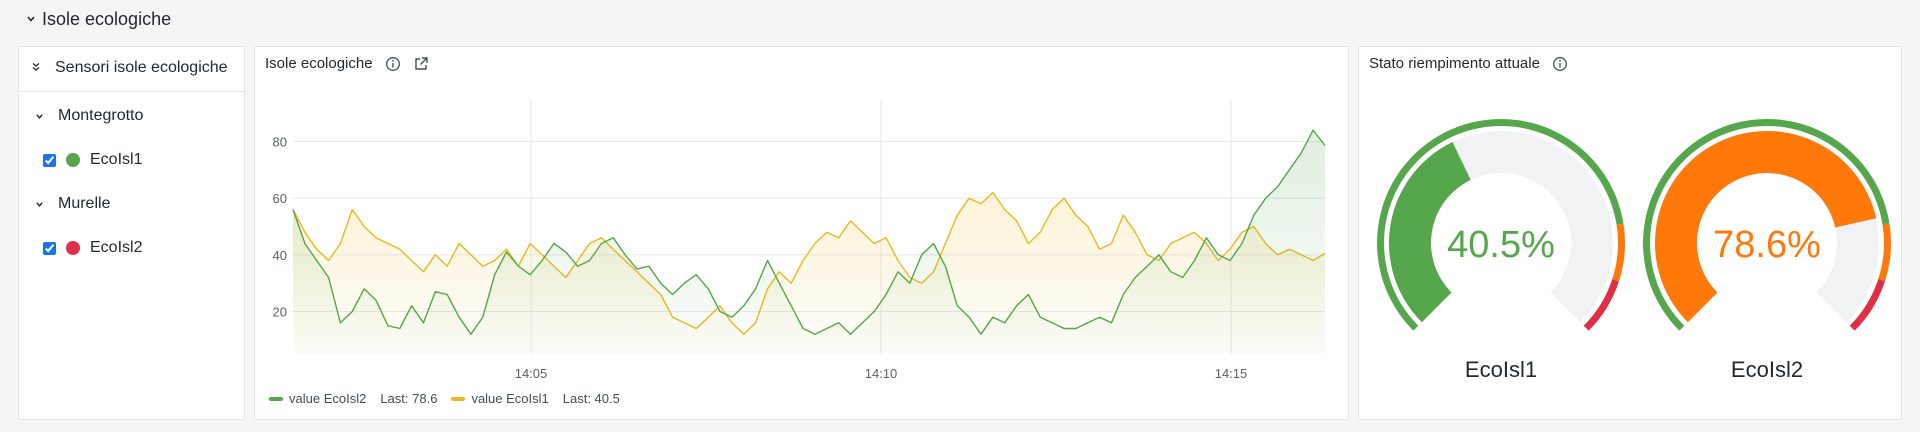 This screenshot has height=432, width=1920. Describe the element at coordinates (84, 203) in the screenshot. I see `group-label: Murelle` at that location.